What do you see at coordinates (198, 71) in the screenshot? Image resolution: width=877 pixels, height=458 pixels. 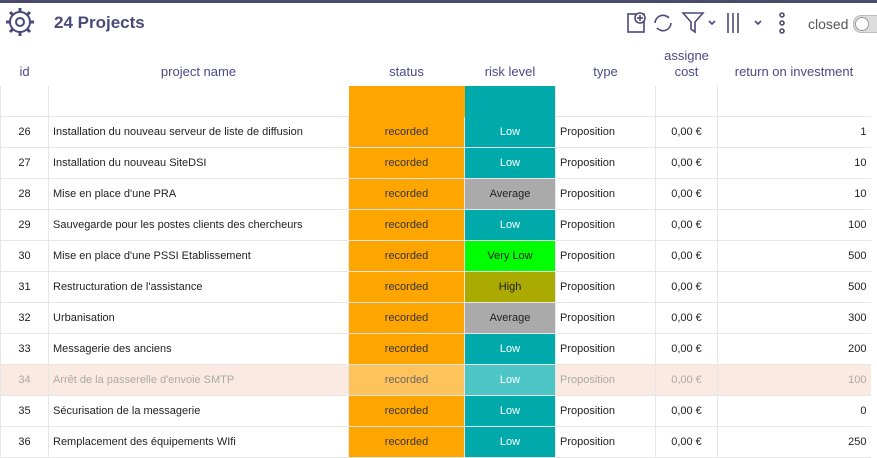 I see `column-header: project name` at bounding box center [198, 71].